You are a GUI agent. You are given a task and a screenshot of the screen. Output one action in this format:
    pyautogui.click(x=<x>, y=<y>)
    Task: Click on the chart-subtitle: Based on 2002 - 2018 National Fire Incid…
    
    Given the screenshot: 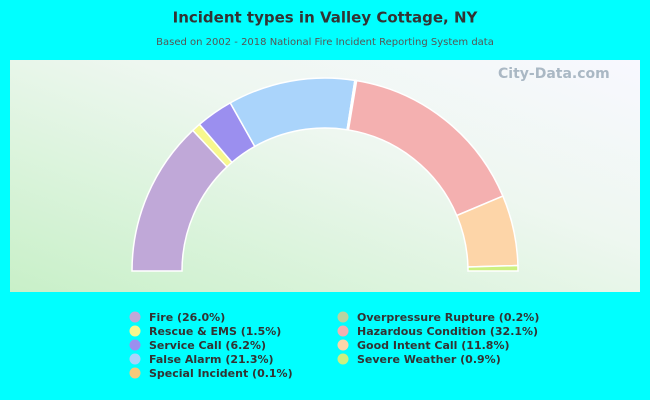 What is the action you would take?
    pyautogui.click(x=325, y=42)
    